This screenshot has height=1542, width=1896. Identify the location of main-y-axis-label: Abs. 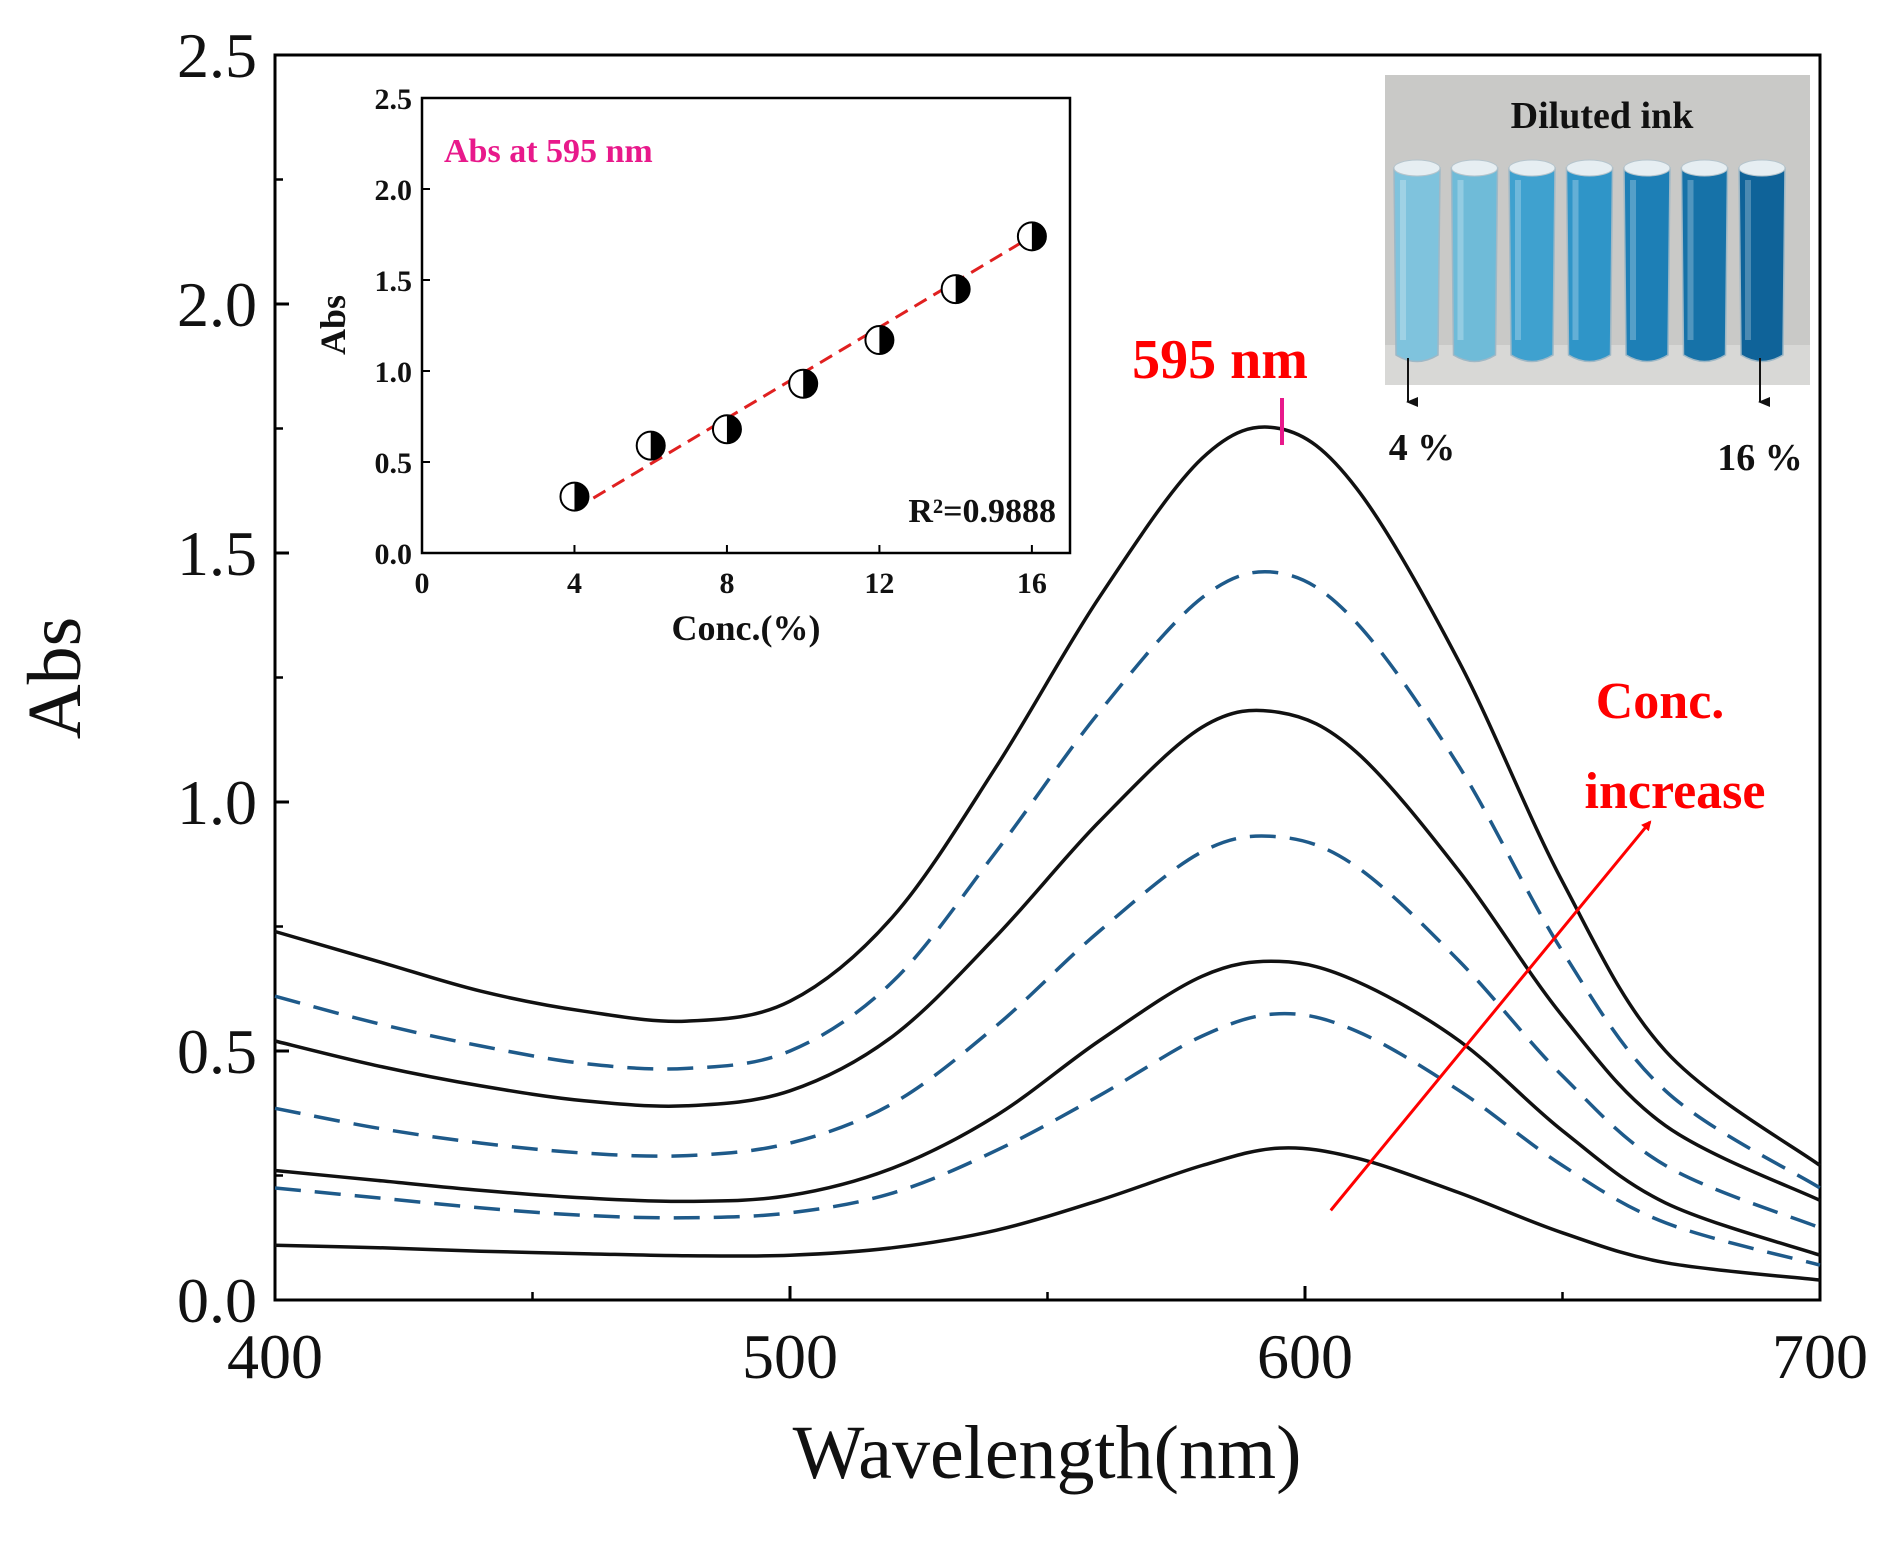
(55, 678).